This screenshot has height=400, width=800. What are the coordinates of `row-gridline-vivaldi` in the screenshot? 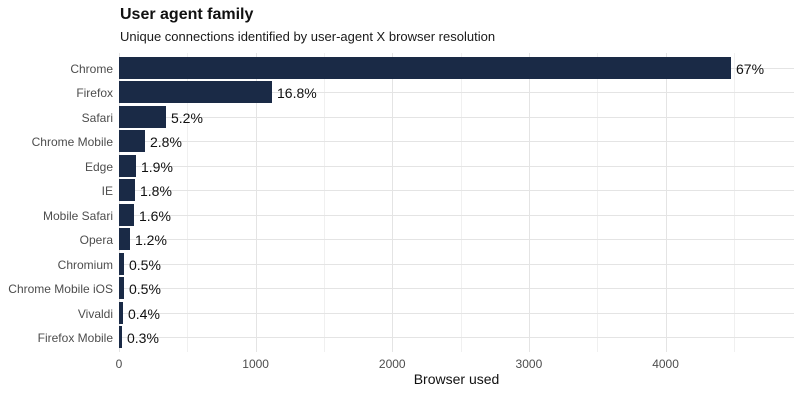 It's located at (456, 313).